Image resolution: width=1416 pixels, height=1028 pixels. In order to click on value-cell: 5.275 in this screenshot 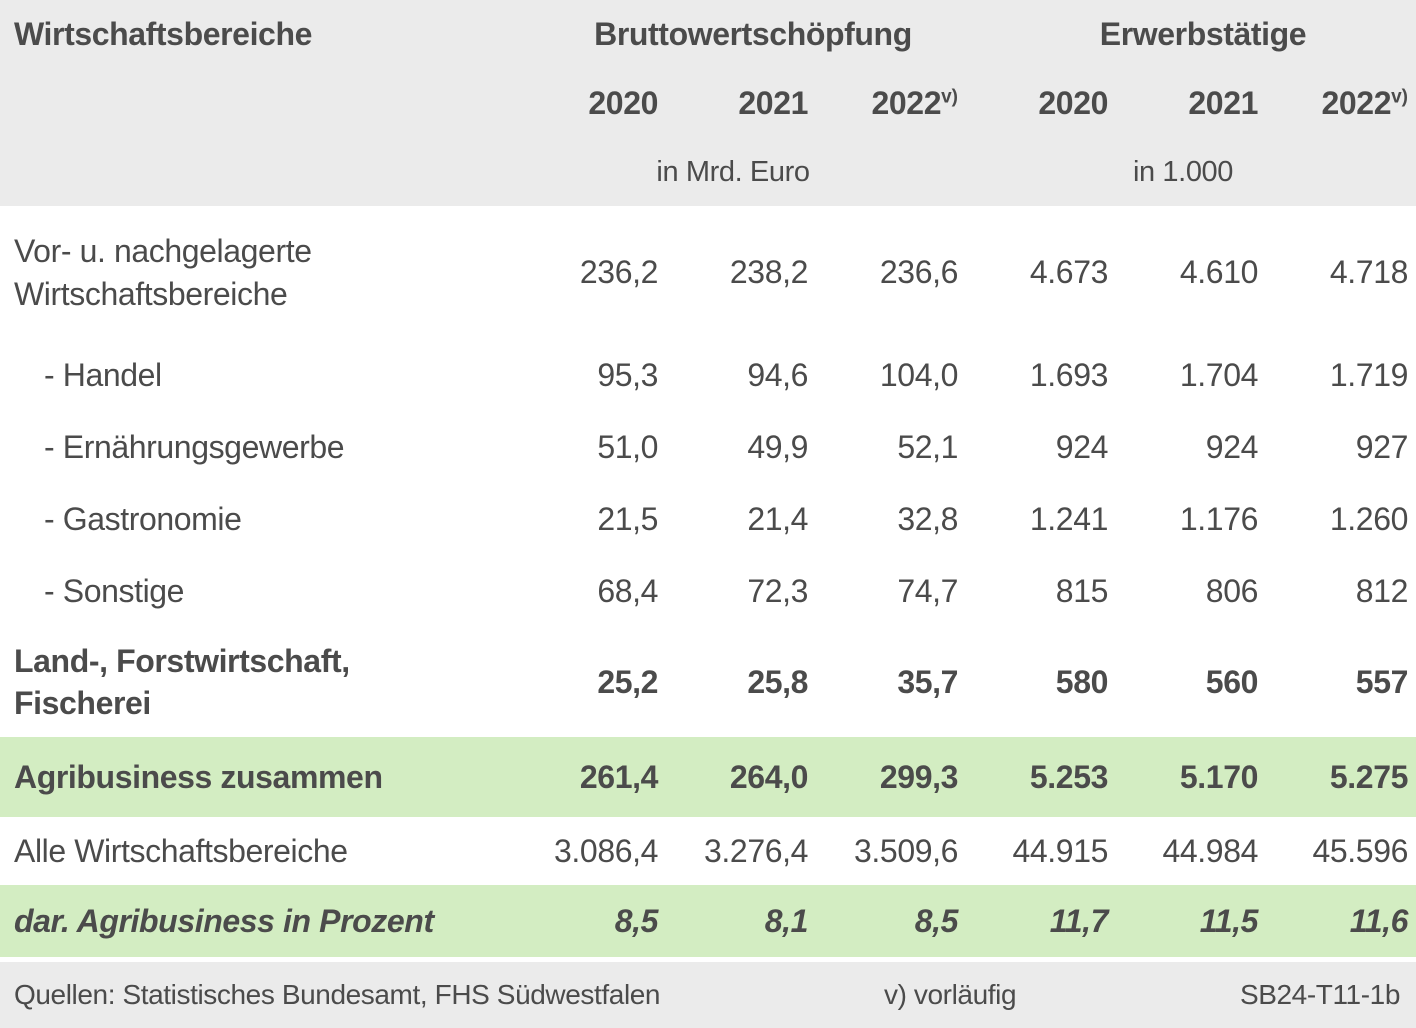, I will do `click(1368, 776)`.